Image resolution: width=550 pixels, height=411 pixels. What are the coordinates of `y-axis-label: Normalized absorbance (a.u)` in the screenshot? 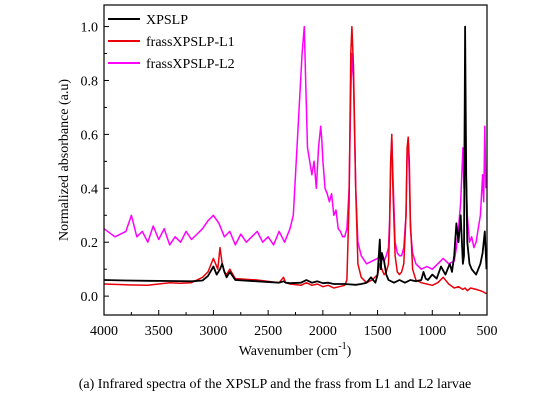 It's located at (64, 160).